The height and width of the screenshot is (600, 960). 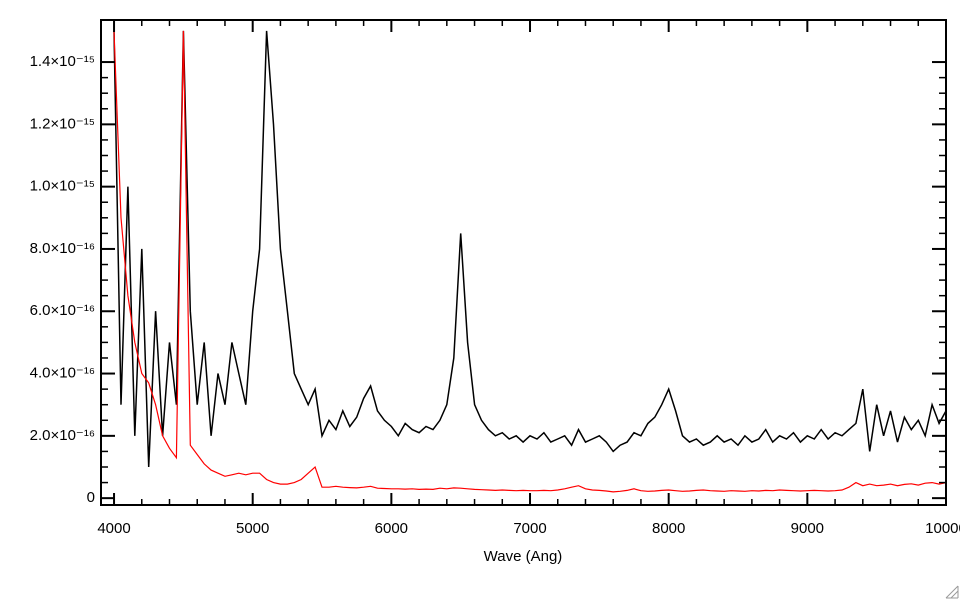 I want to click on y-tick-label: 1.2×10⁻¹⁵, so click(x=62, y=123).